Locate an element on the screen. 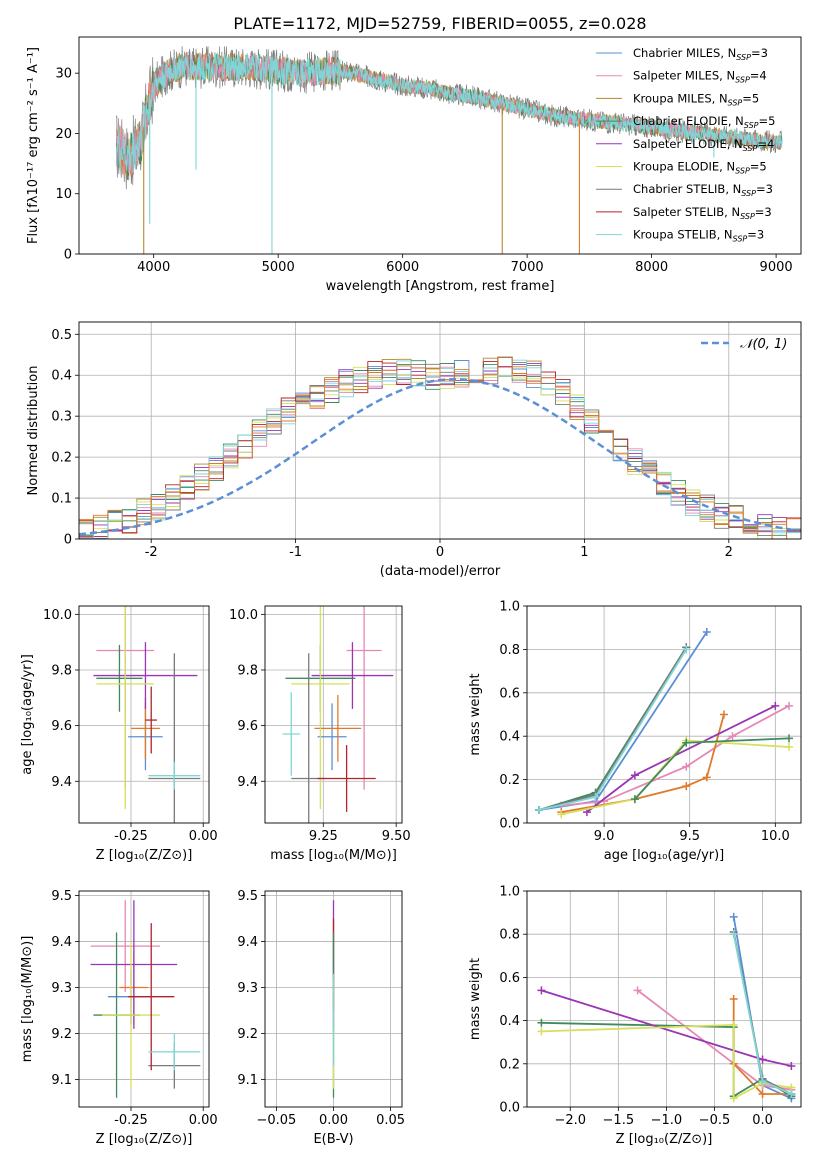 Image resolution: width=819 pixels, height=1170 pixels. weight-vs-Z-xtick-label: −0.5 is located at coordinates (715, 1120).